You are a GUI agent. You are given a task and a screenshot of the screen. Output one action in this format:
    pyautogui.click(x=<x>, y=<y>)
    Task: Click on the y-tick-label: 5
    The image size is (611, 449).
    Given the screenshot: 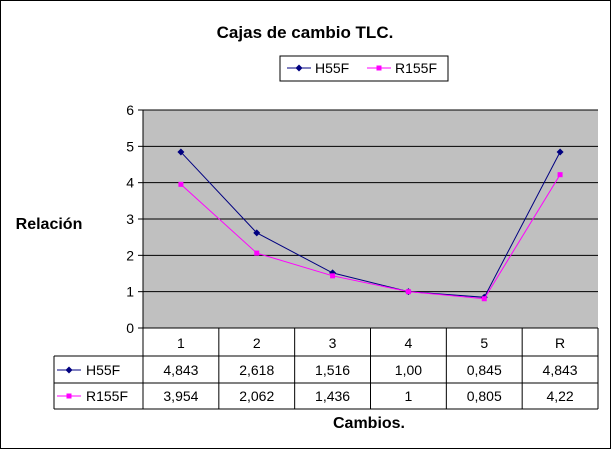 What is the action you would take?
    pyautogui.click(x=130, y=146)
    